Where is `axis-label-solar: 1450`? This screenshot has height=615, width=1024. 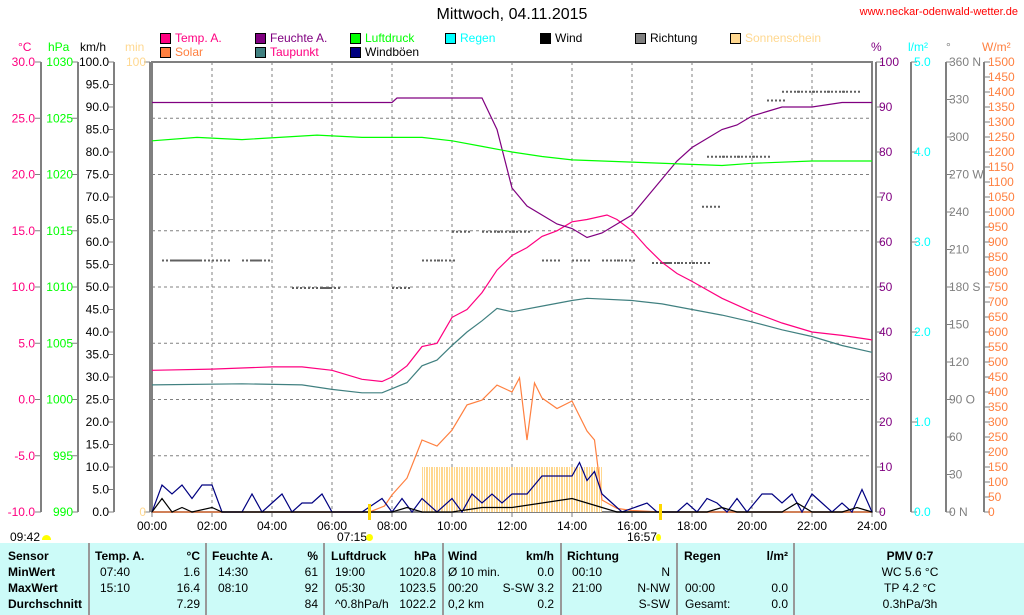
axis-label-solar: 1450 is located at coordinates (1001, 77).